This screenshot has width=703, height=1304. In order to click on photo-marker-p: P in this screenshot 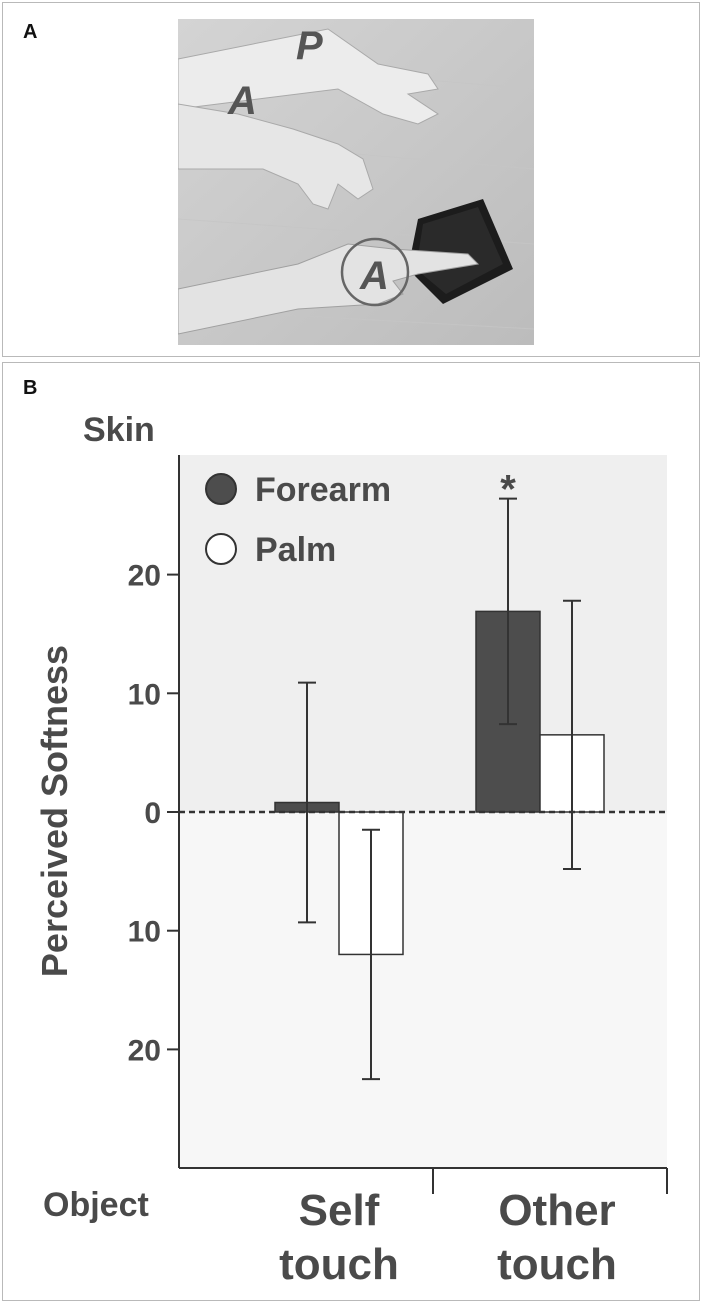, I will do `click(309, 46)`.